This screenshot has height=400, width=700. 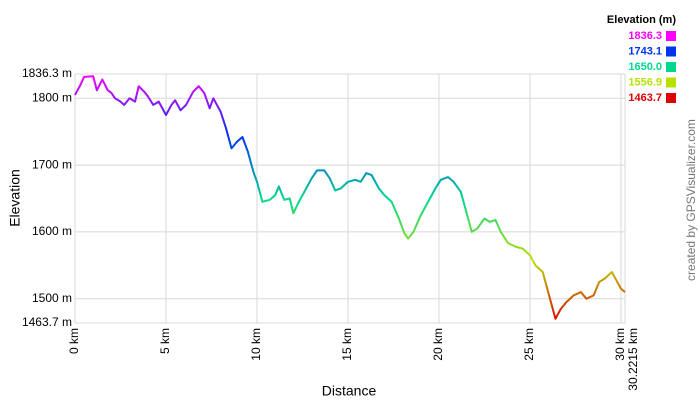 I want to click on legend-label: 1743.1, so click(x=645, y=51).